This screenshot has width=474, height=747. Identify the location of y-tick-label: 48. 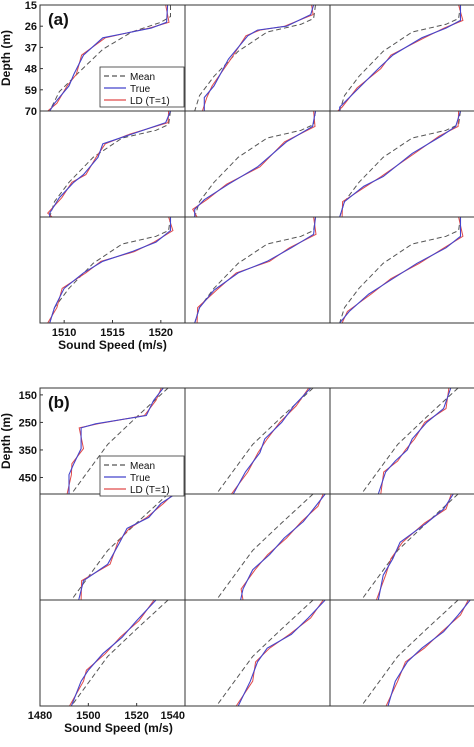
(31, 70).